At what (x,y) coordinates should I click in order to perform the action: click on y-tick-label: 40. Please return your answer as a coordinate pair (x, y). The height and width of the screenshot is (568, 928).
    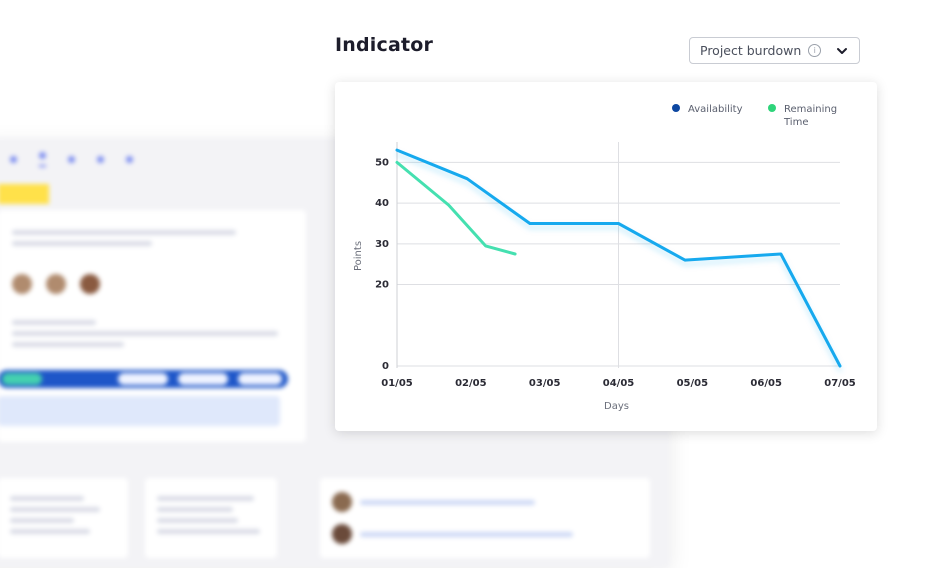
    Looking at the image, I should click on (382, 203).